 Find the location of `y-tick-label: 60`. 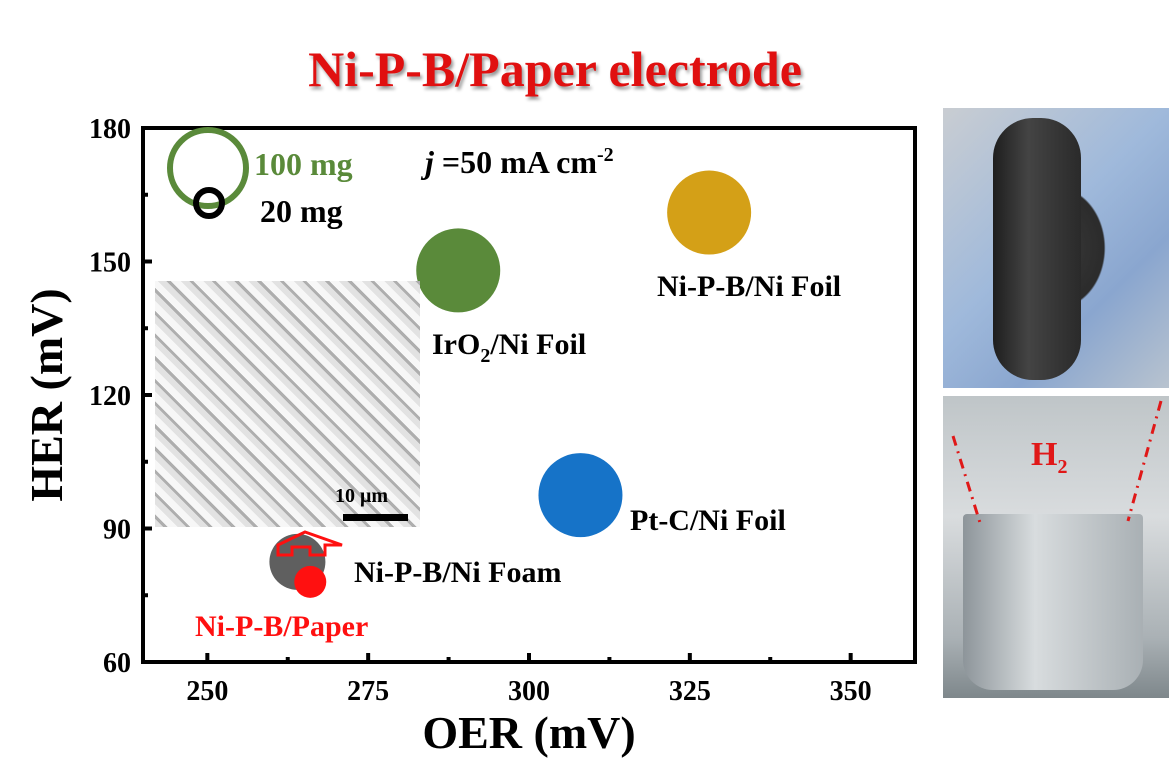

y-tick-label: 60 is located at coordinates (117, 663).